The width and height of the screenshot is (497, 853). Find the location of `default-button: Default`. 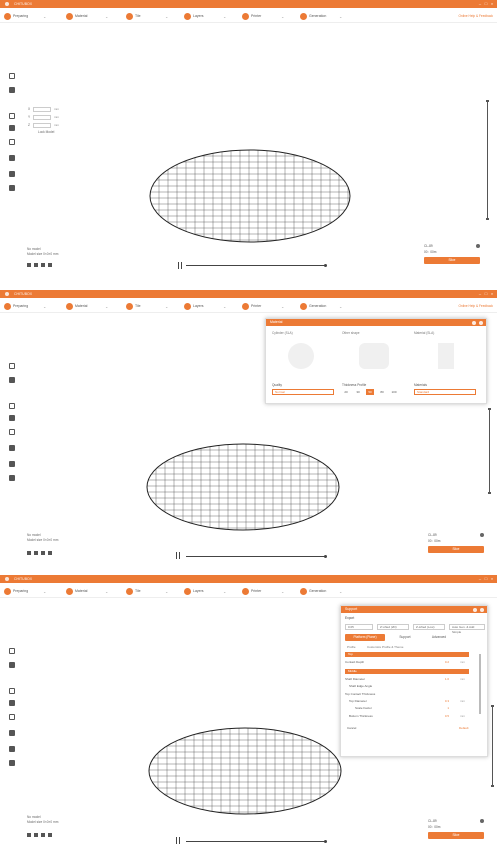

default-button: Default is located at coordinates (464, 728).